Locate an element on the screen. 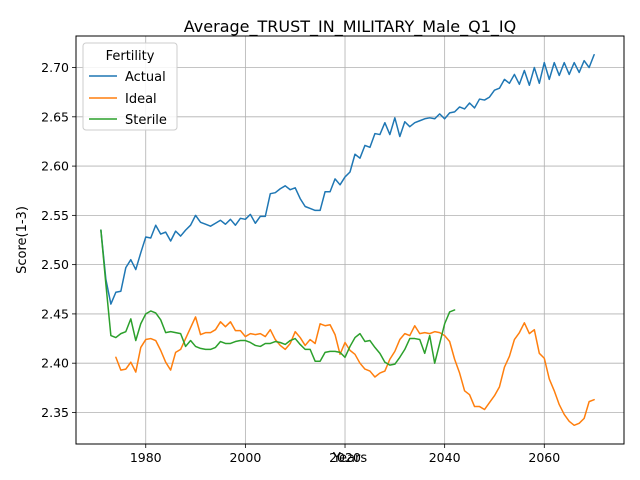 The height and width of the screenshot is (480, 640). y-tick-label: 2.50 is located at coordinates (55, 264).